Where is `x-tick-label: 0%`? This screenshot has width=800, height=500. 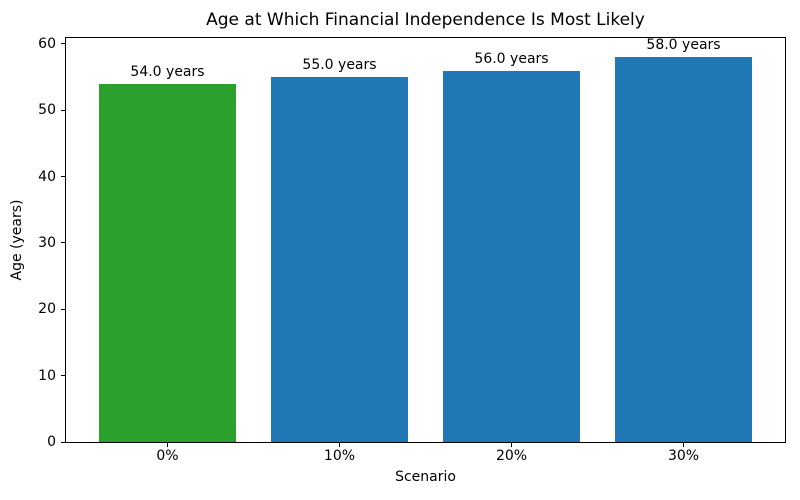
x-tick-label: 0% is located at coordinates (167, 456).